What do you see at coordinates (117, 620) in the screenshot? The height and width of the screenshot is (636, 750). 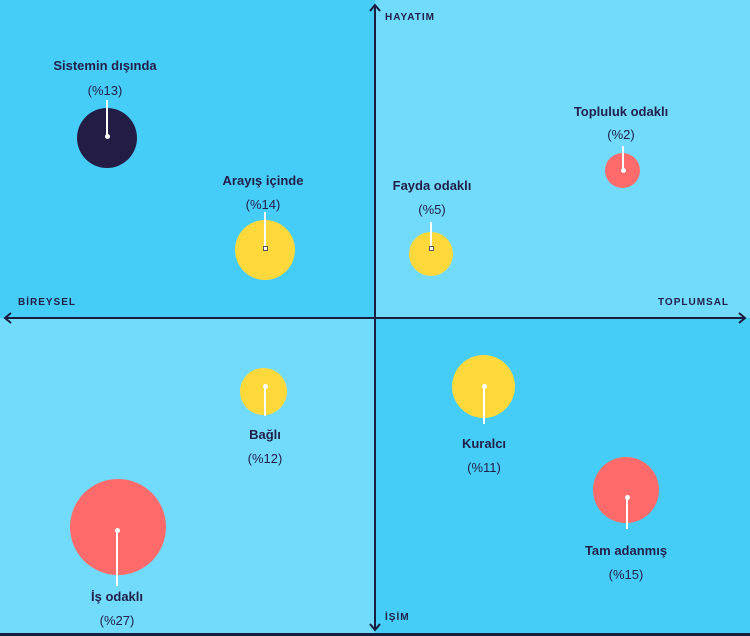 I see `segment-percent: (%27)` at bounding box center [117, 620].